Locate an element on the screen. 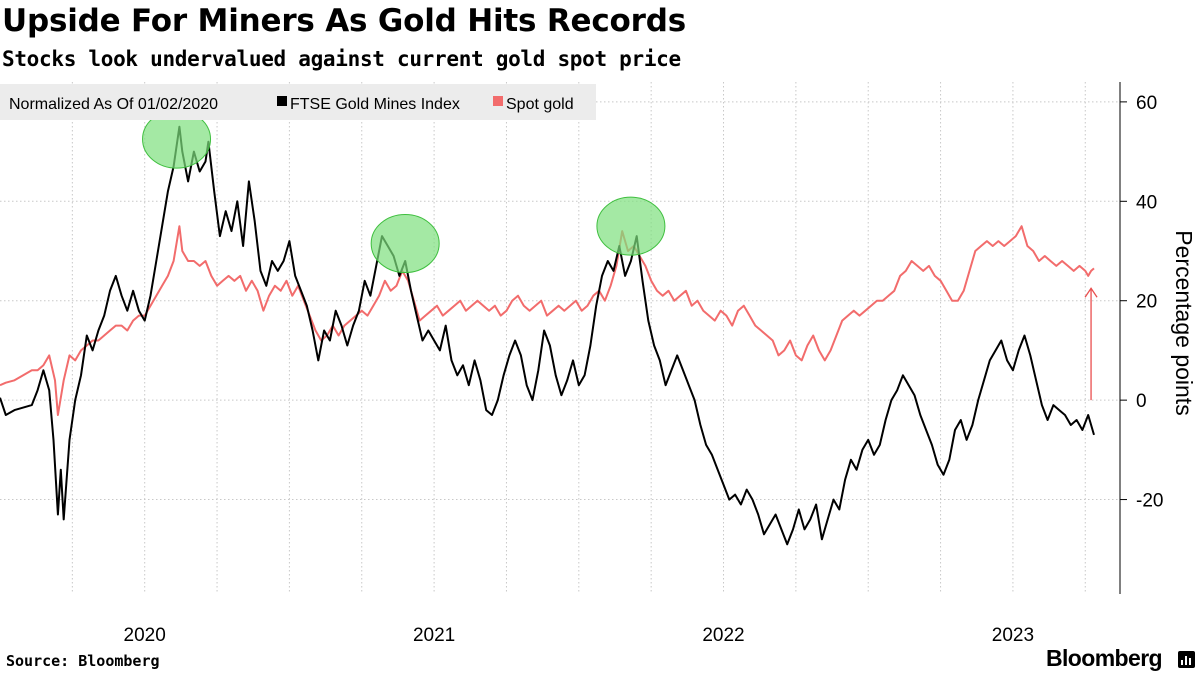 This screenshot has width=1200, height=675. legend-label-gold: Spot gold is located at coordinates (540, 104).